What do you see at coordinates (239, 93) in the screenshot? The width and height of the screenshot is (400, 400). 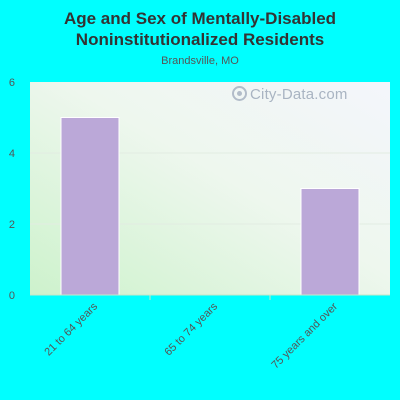 I see `watermark-logo-icon` at bounding box center [239, 93].